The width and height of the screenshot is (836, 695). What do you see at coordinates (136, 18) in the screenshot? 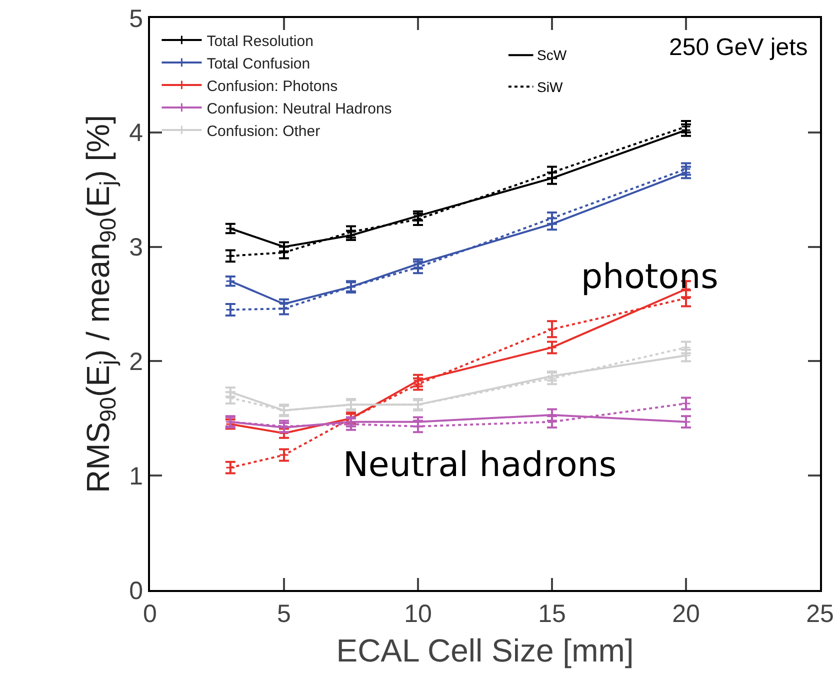
I see `y-tick-label: 5` at bounding box center [136, 18].